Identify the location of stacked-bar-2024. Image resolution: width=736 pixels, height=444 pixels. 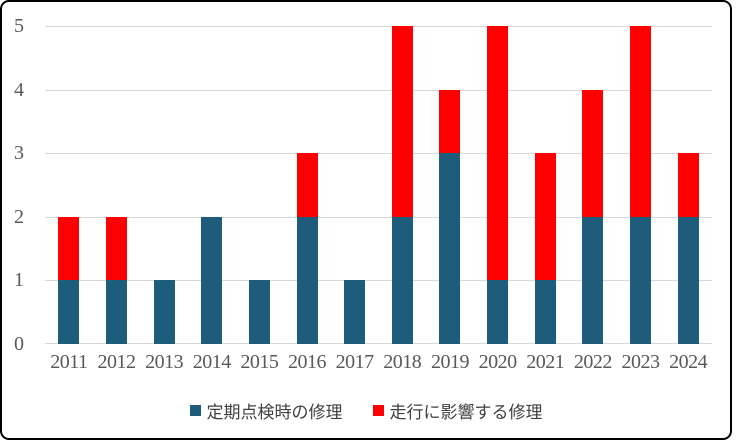
(688, 248).